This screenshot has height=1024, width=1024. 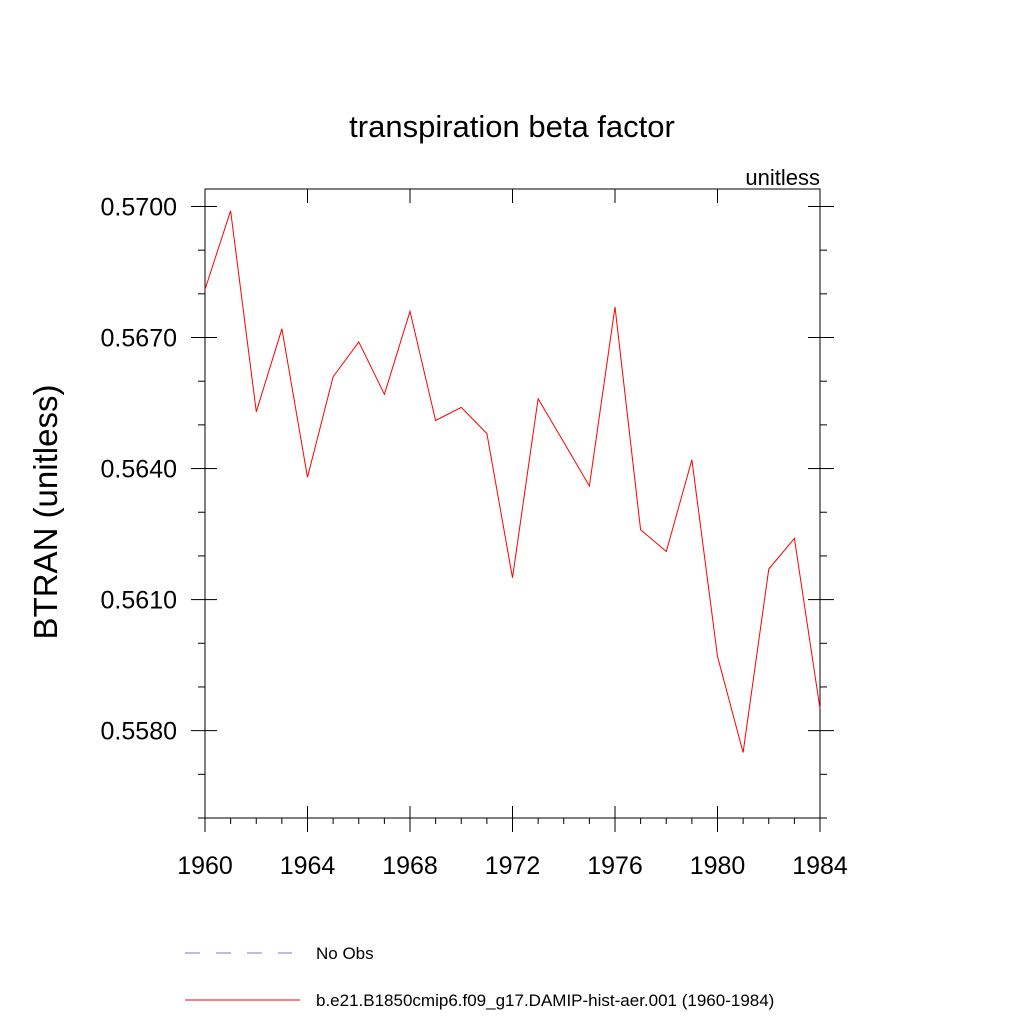 What do you see at coordinates (615, 866) in the screenshot?
I see `x-tick-label: 1976` at bounding box center [615, 866].